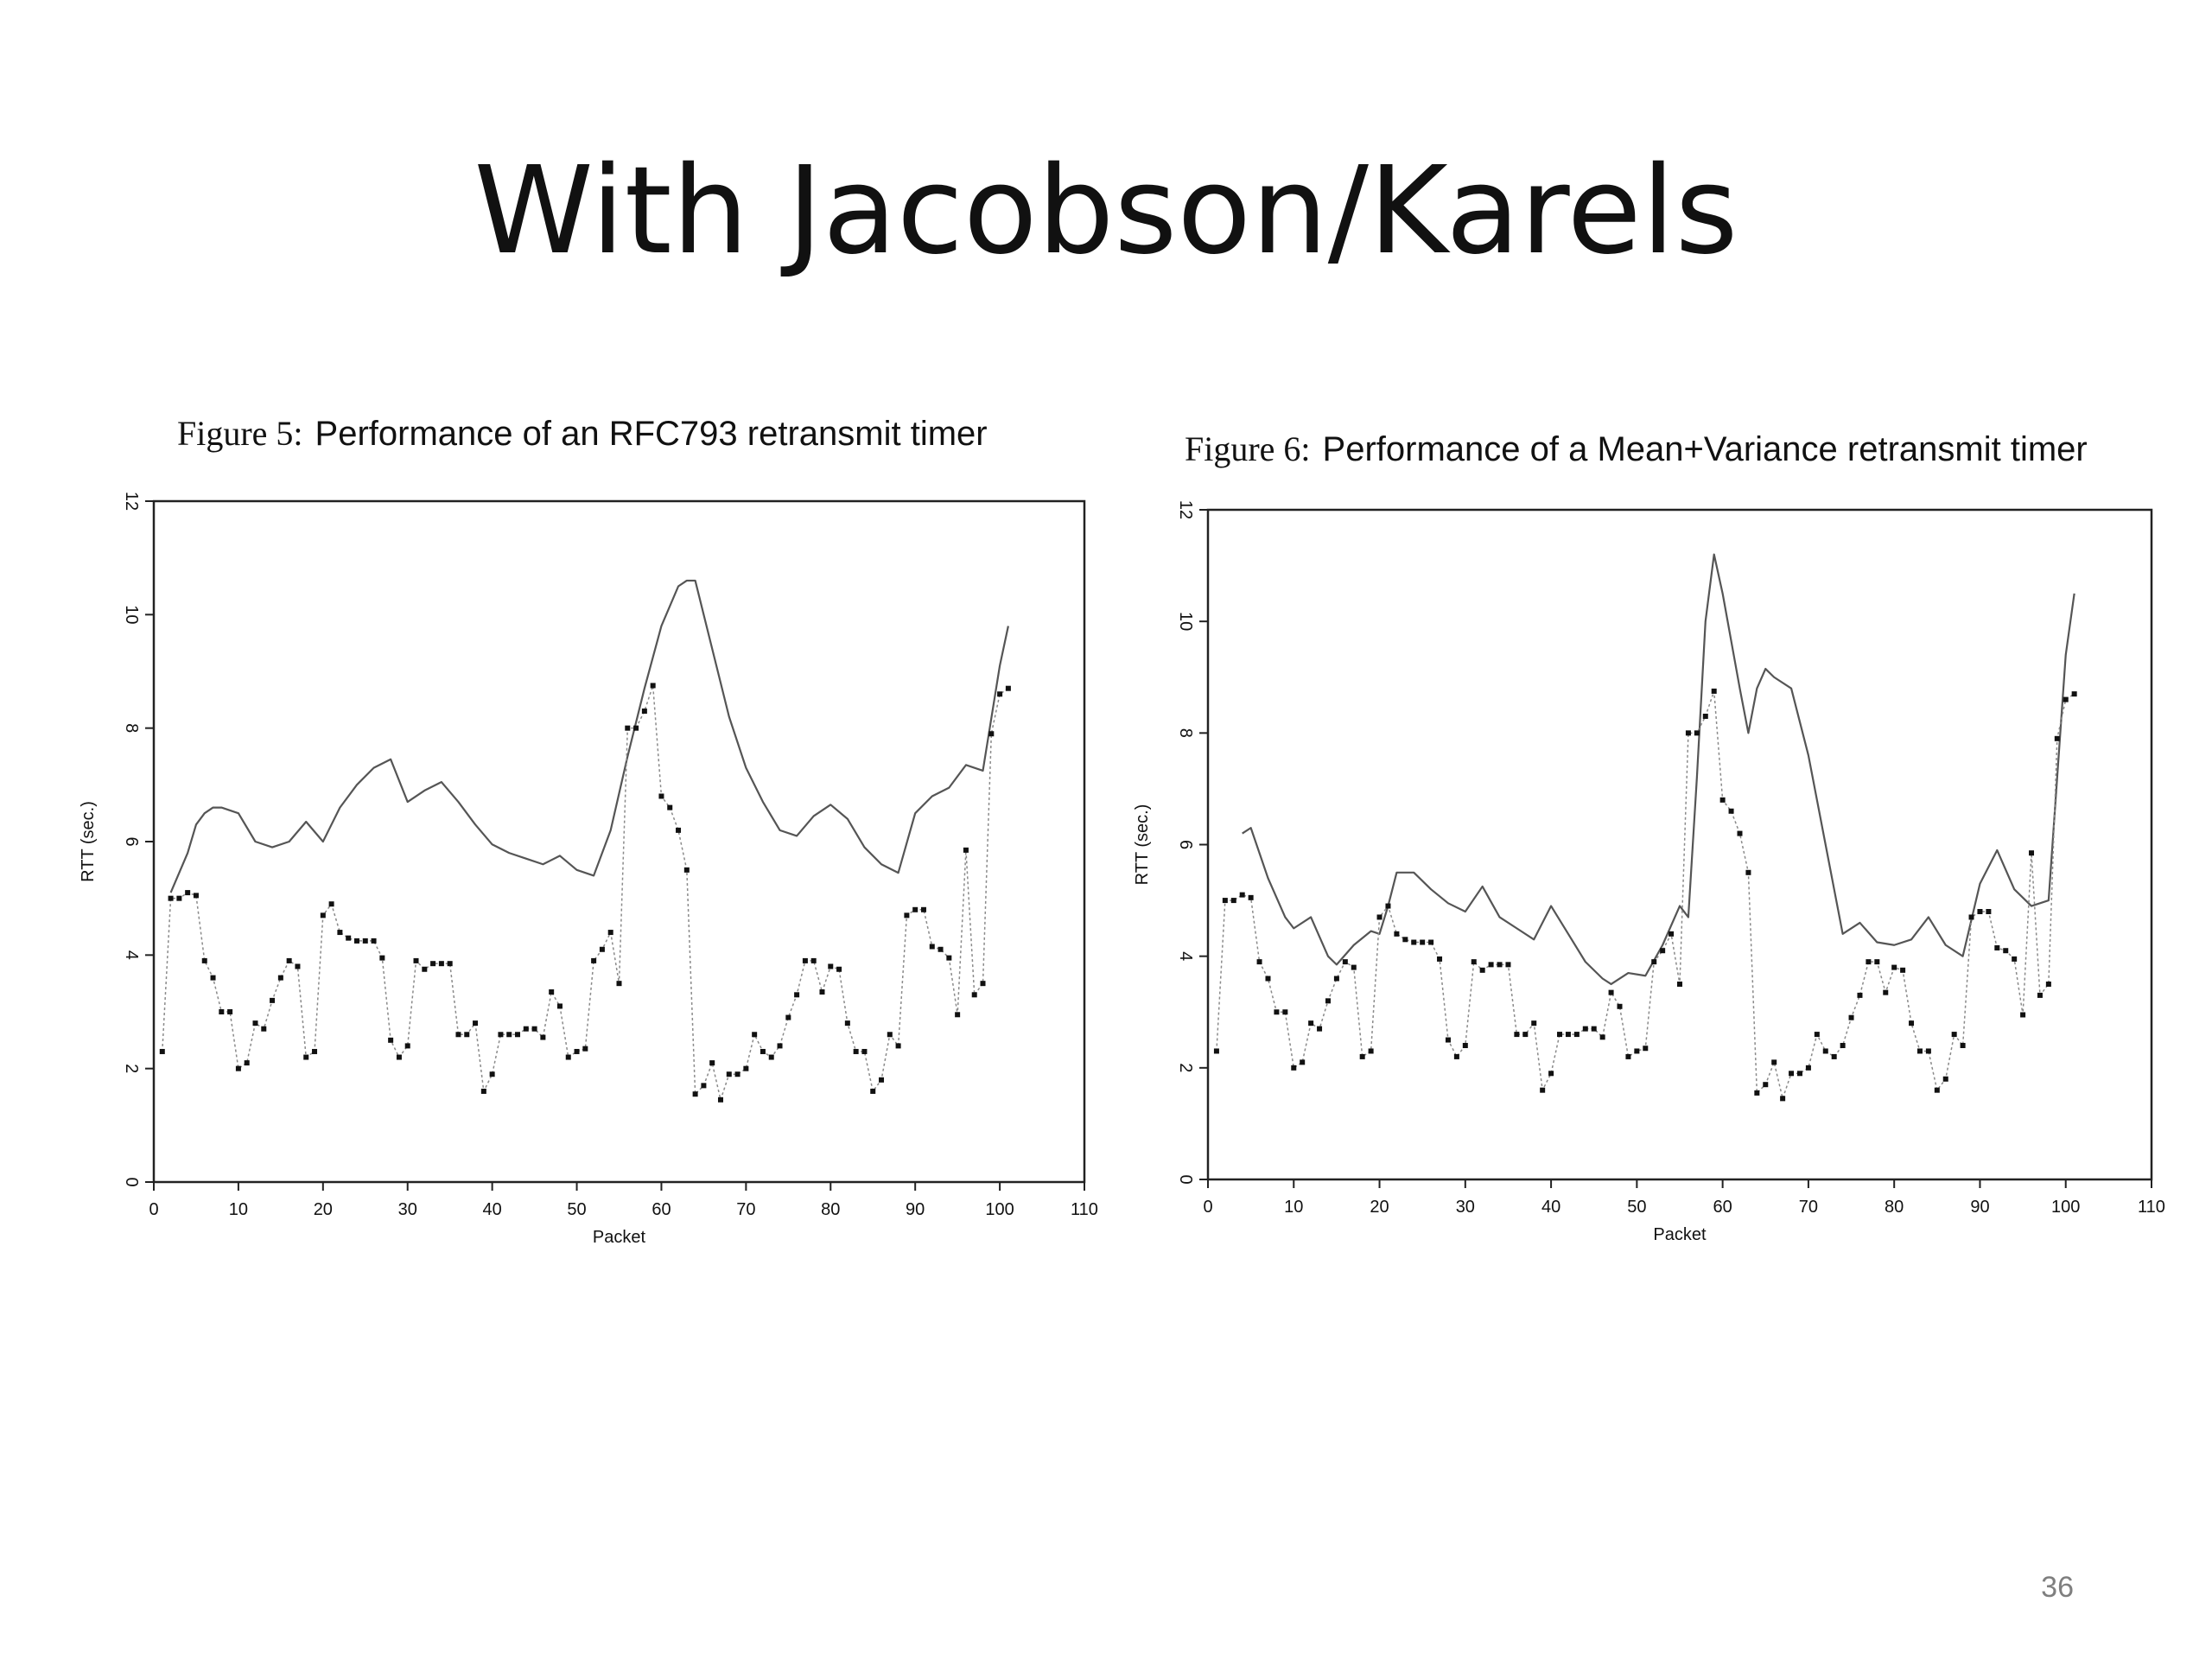  Describe the element at coordinates (492, 1209) in the screenshot. I see `x-tick-label: 40` at that location.